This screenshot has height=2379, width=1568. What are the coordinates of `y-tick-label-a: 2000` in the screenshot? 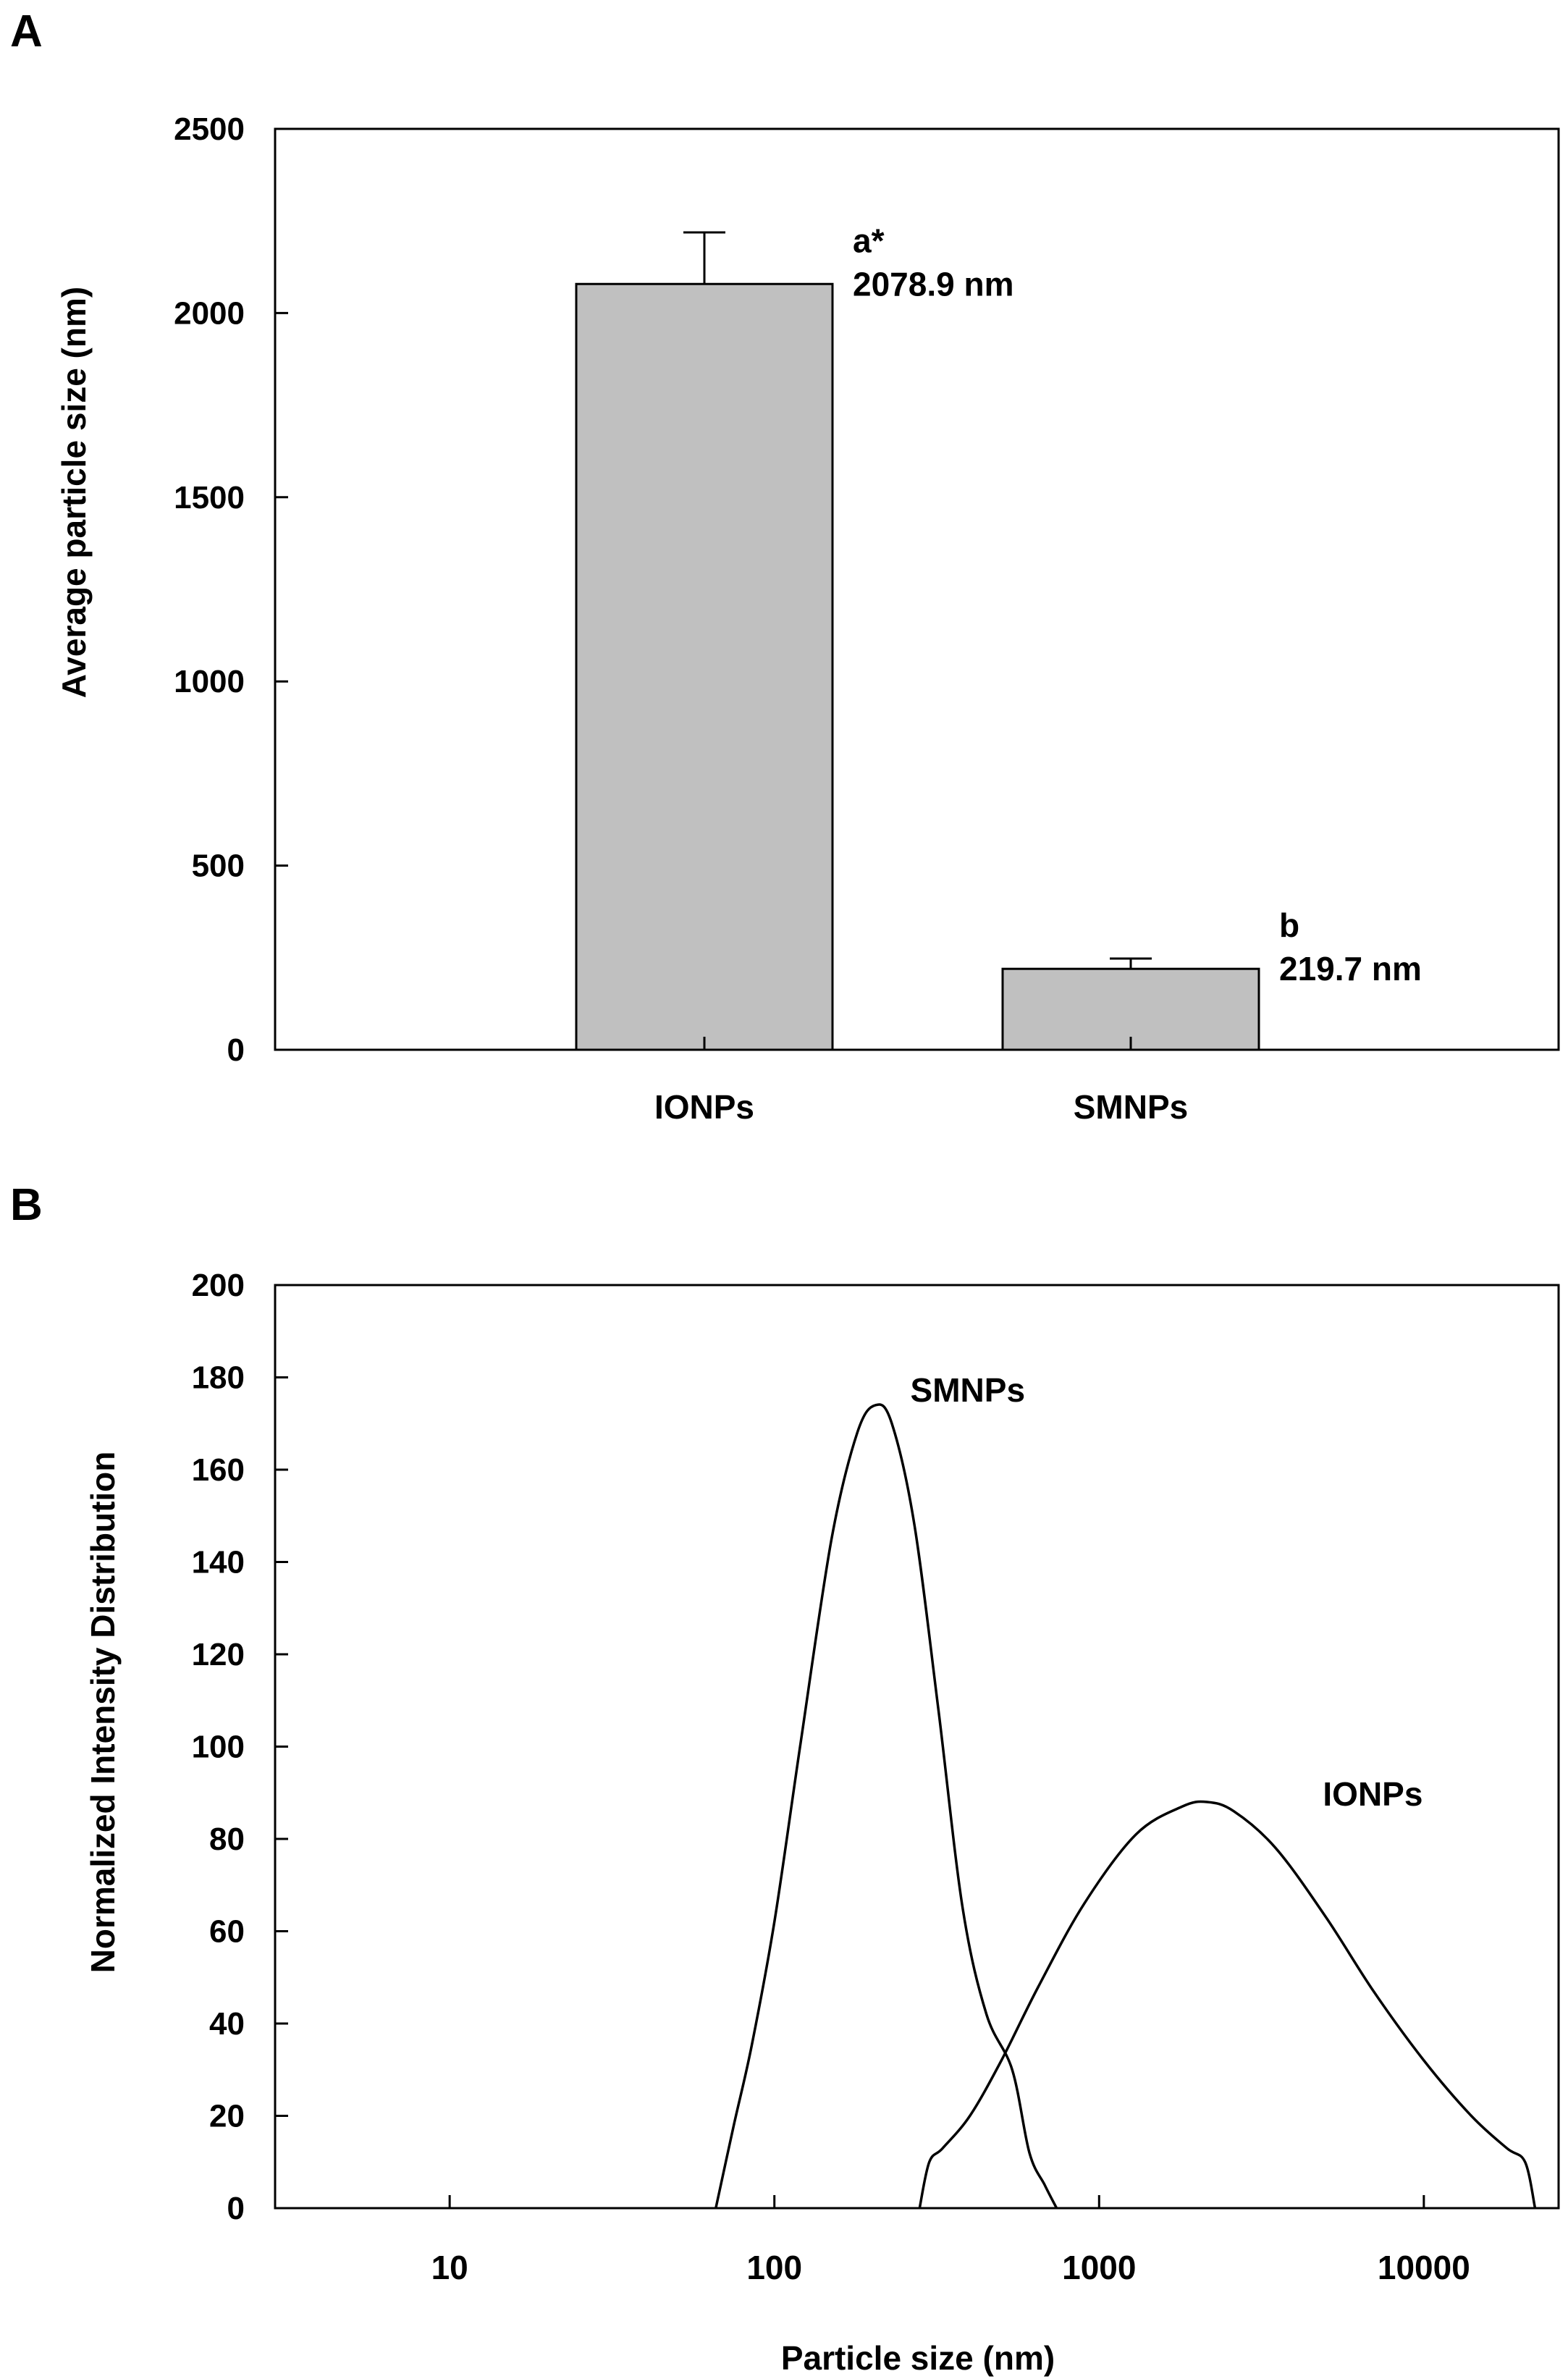 It's located at (209, 313).